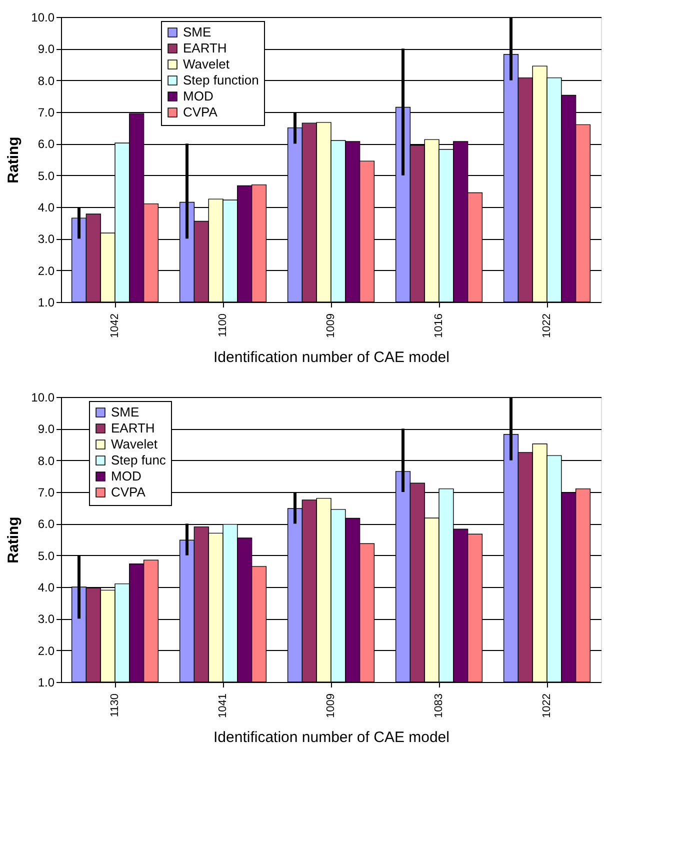  What do you see at coordinates (221, 80) in the screenshot?
I see `legend-label: Step function` at bounding box center [221, 80].